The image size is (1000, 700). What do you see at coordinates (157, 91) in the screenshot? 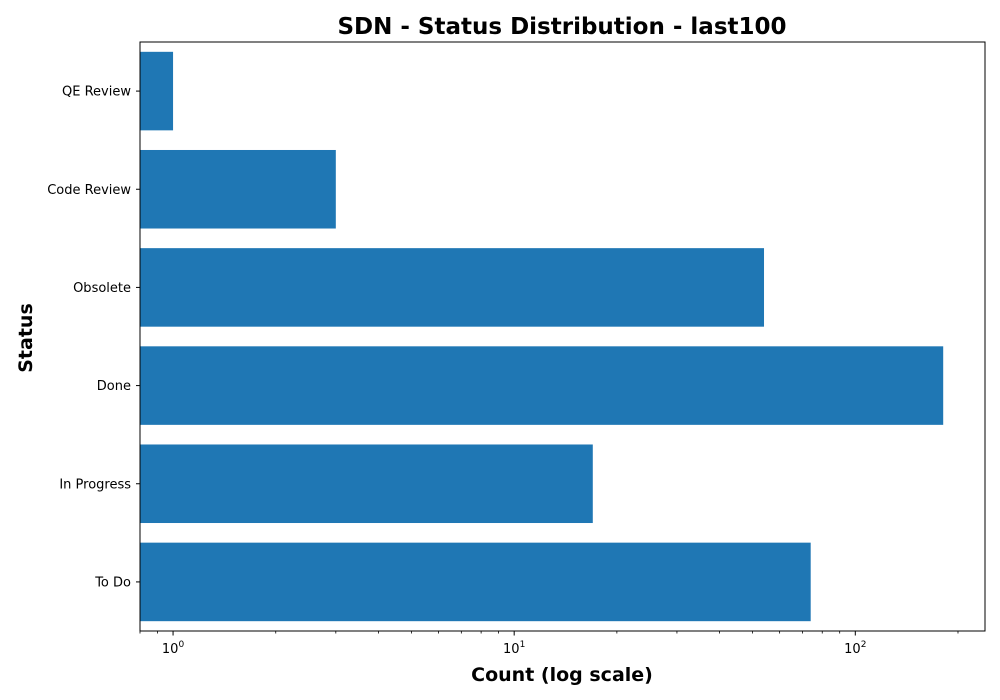
I see `bar-qe-review` at bounding box center [157, 91].